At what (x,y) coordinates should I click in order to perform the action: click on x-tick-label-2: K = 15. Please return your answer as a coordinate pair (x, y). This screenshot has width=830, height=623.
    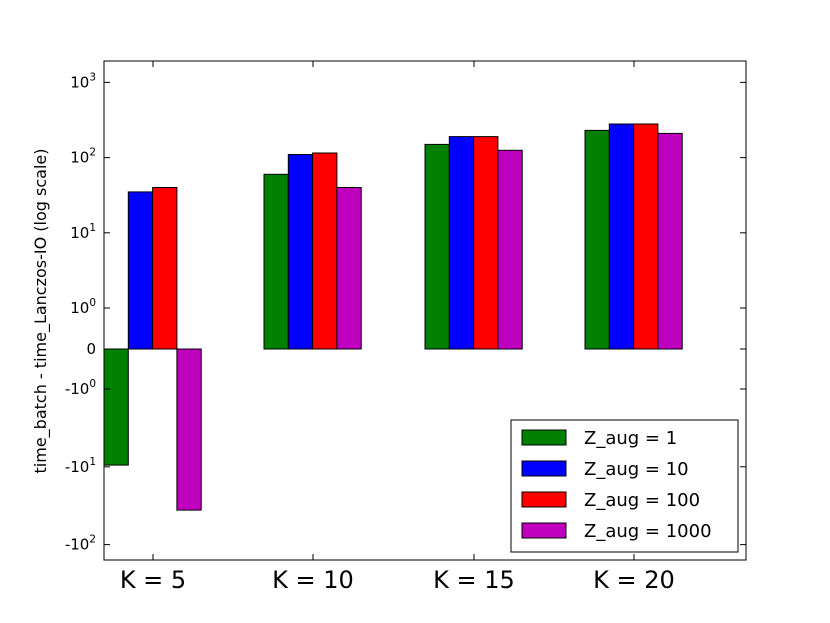
    Looking at the image, I should click on (474, 580).